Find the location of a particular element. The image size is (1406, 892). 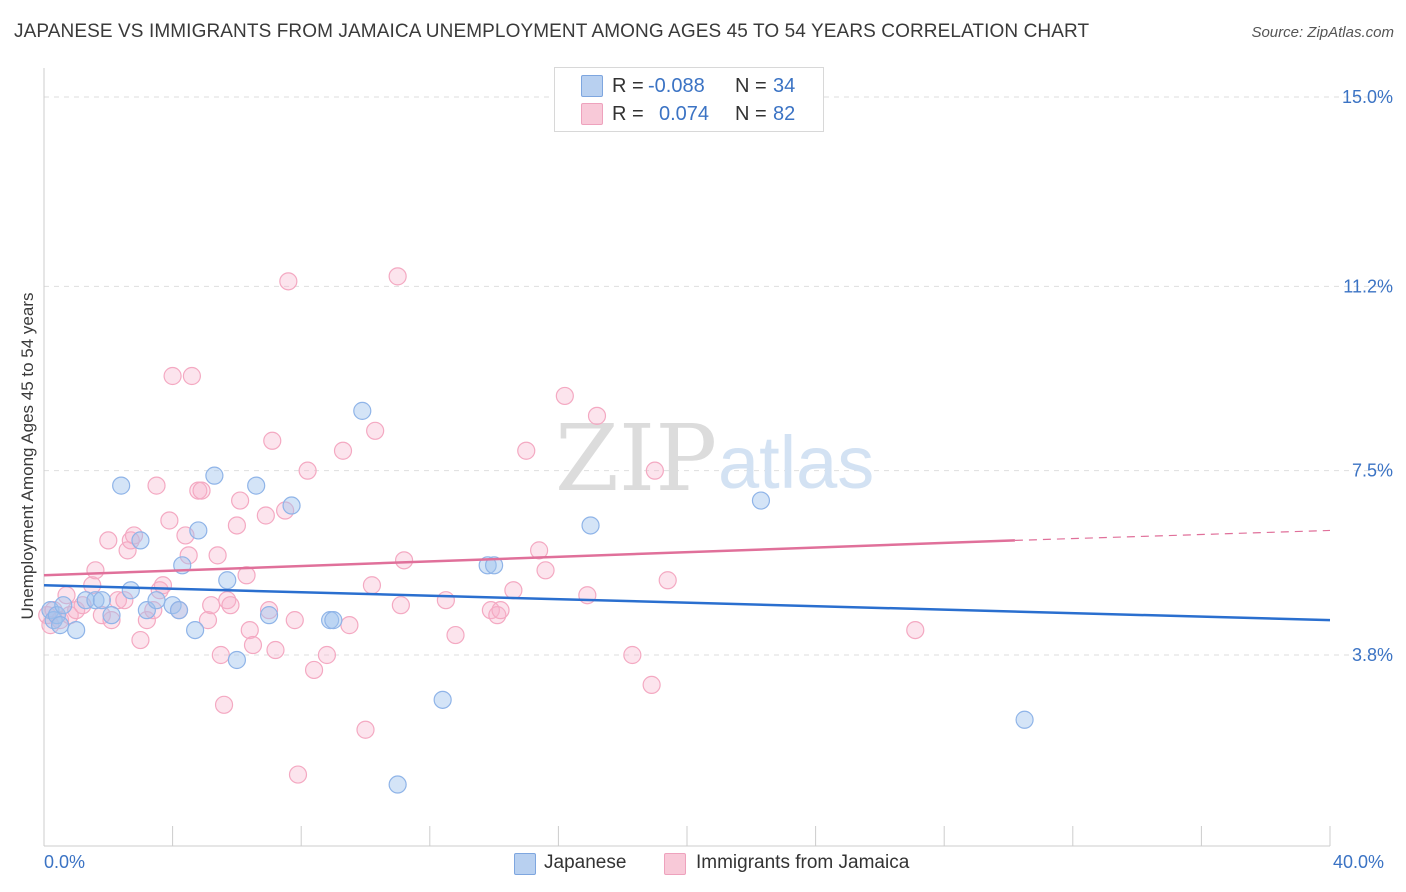

legend-swatch-jamaica is located at coordinates (592, 114).